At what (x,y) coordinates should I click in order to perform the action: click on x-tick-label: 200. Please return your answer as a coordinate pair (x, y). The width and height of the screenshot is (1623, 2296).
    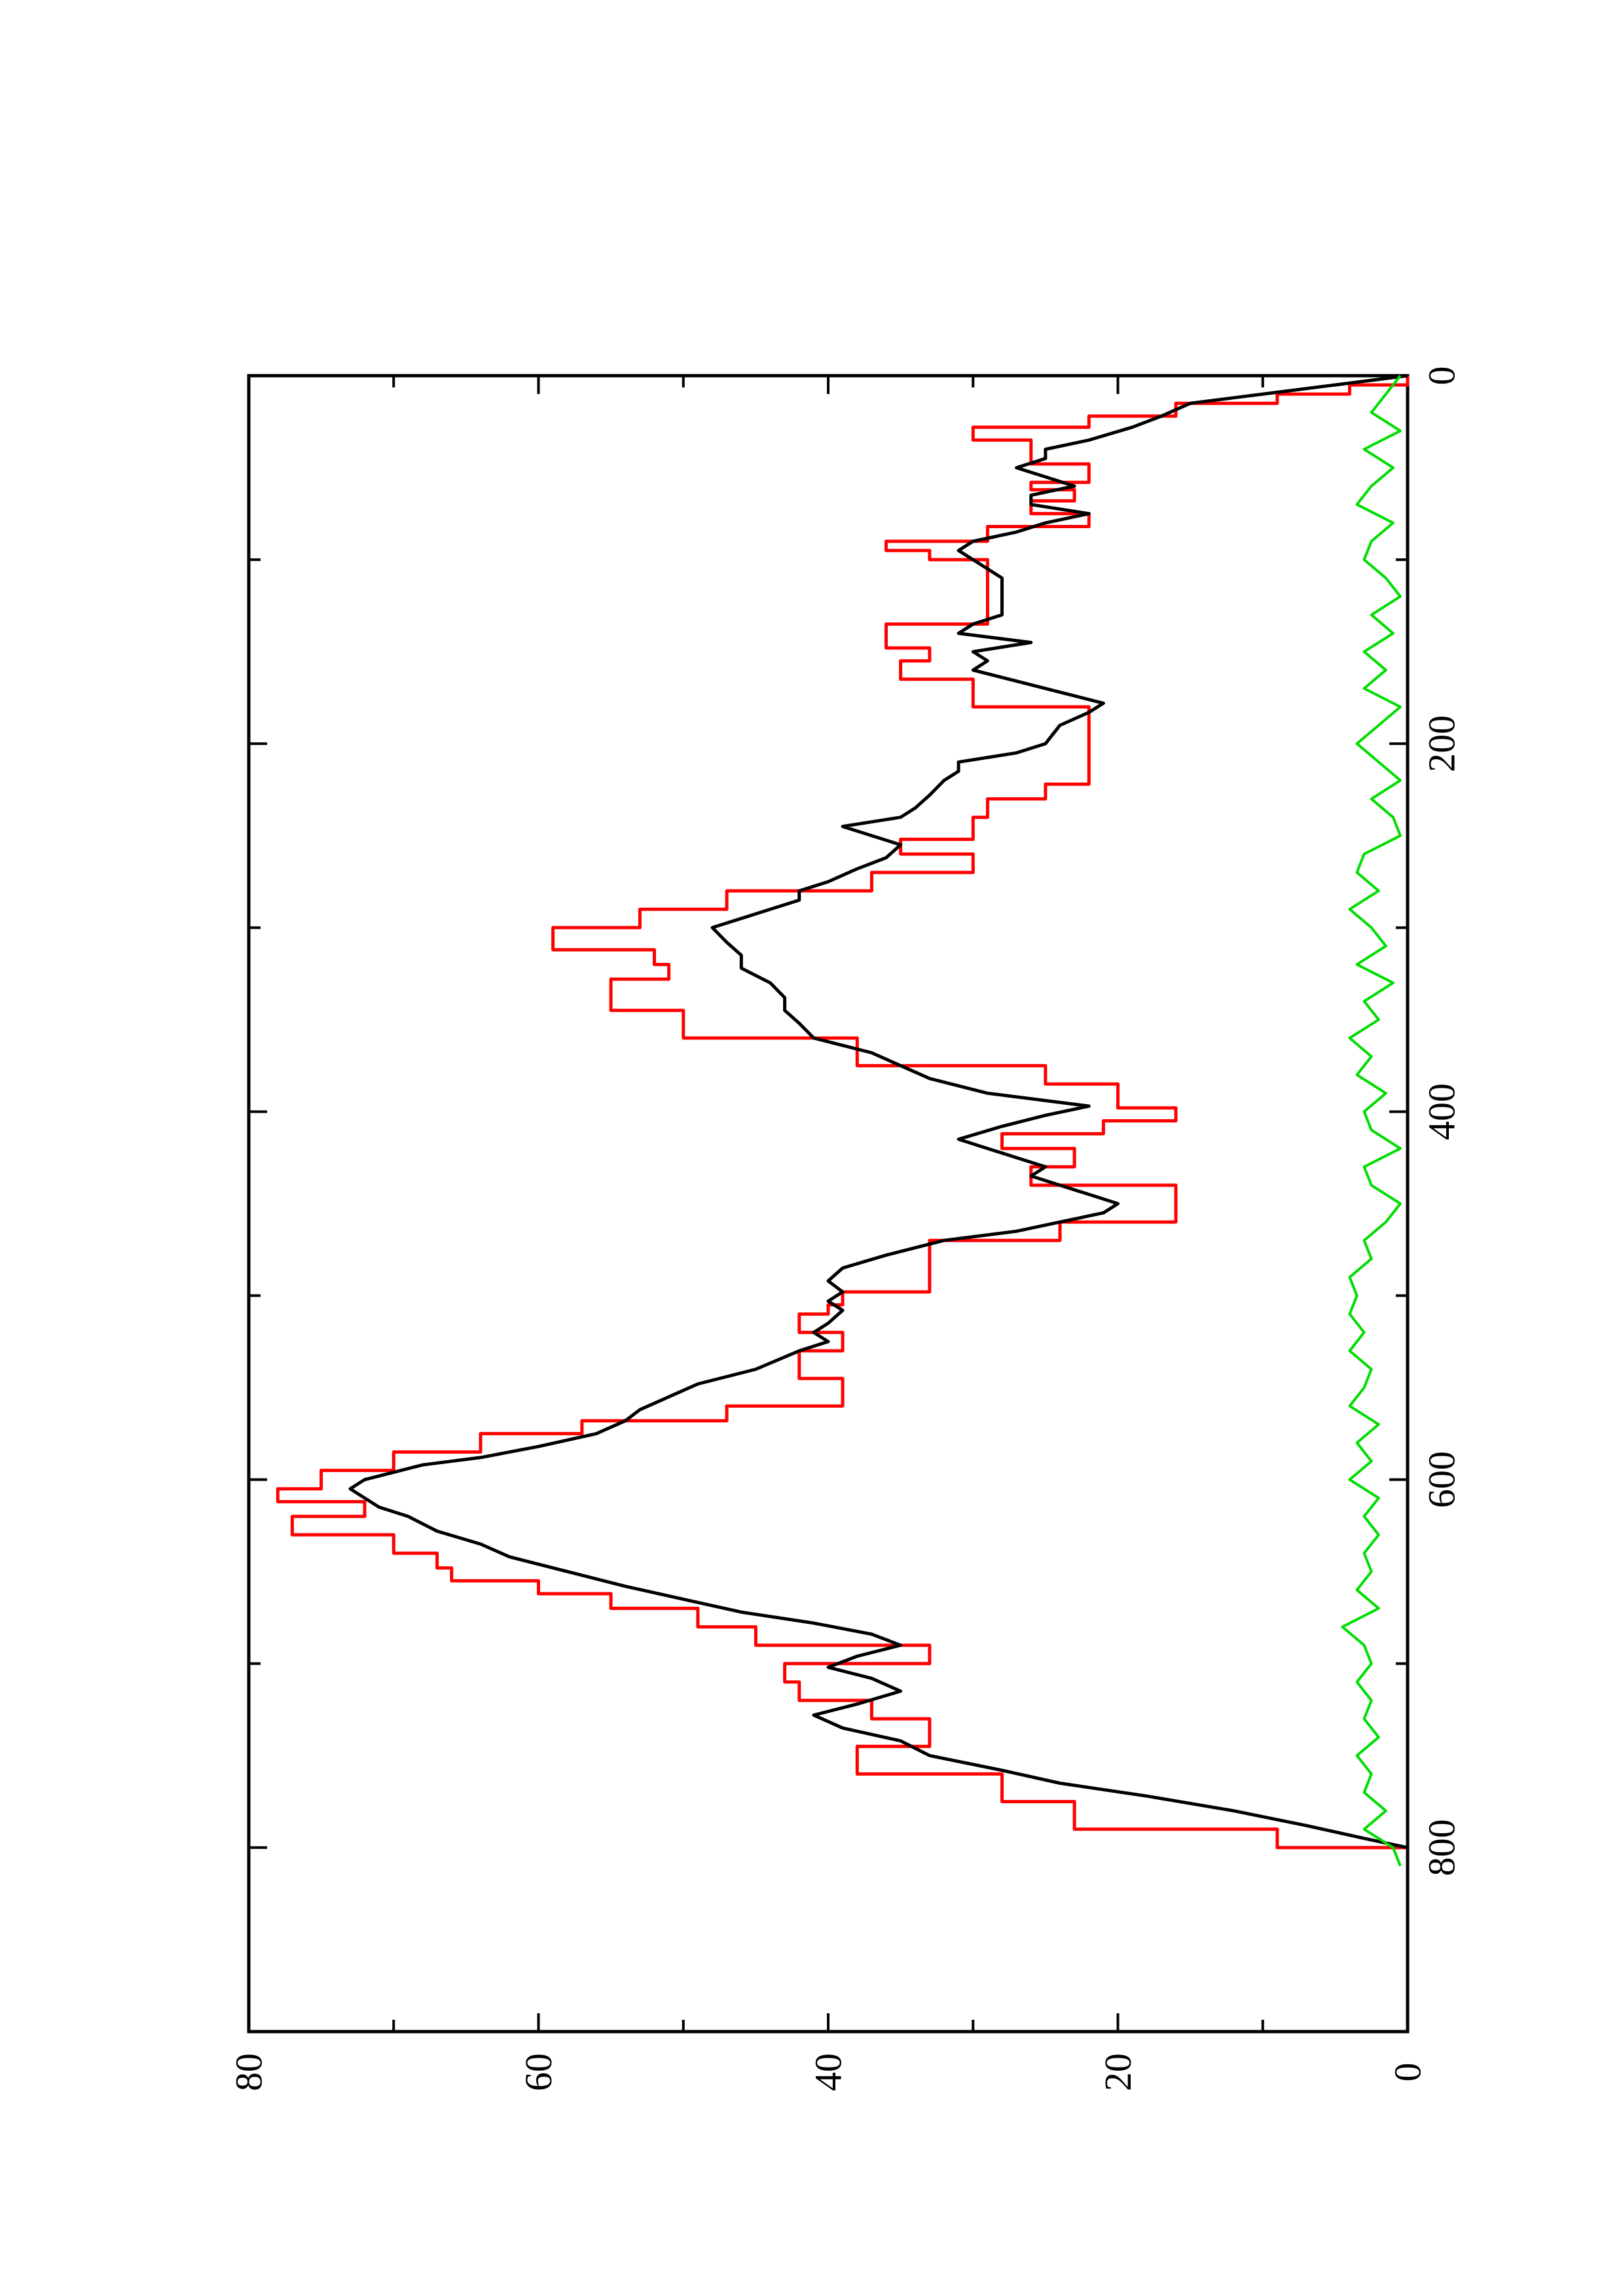
    Looking at the image, I should click on (1442, 743).